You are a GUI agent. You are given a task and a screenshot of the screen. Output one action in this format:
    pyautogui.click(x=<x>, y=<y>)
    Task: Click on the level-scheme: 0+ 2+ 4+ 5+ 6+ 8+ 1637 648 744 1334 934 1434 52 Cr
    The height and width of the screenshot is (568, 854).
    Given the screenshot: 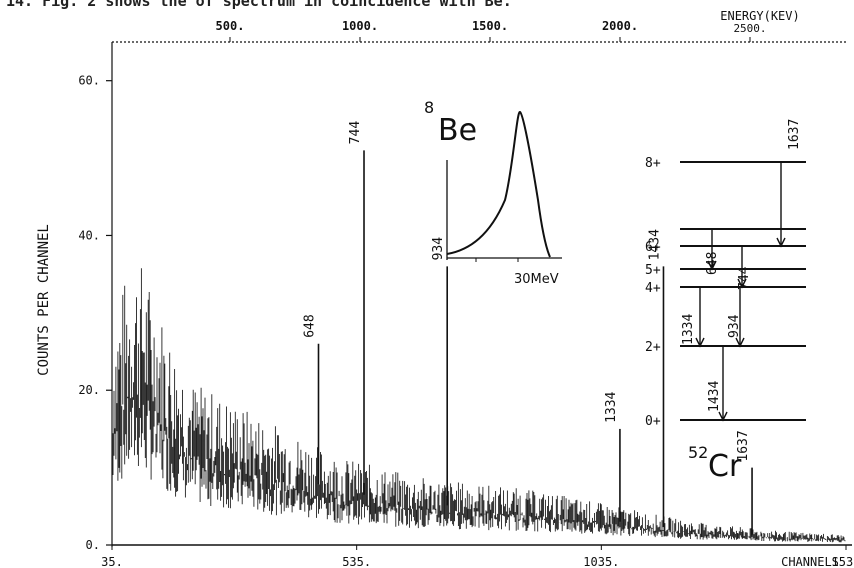 What is the action you would take?
    pyautogui.click(x=725, y=301)
    